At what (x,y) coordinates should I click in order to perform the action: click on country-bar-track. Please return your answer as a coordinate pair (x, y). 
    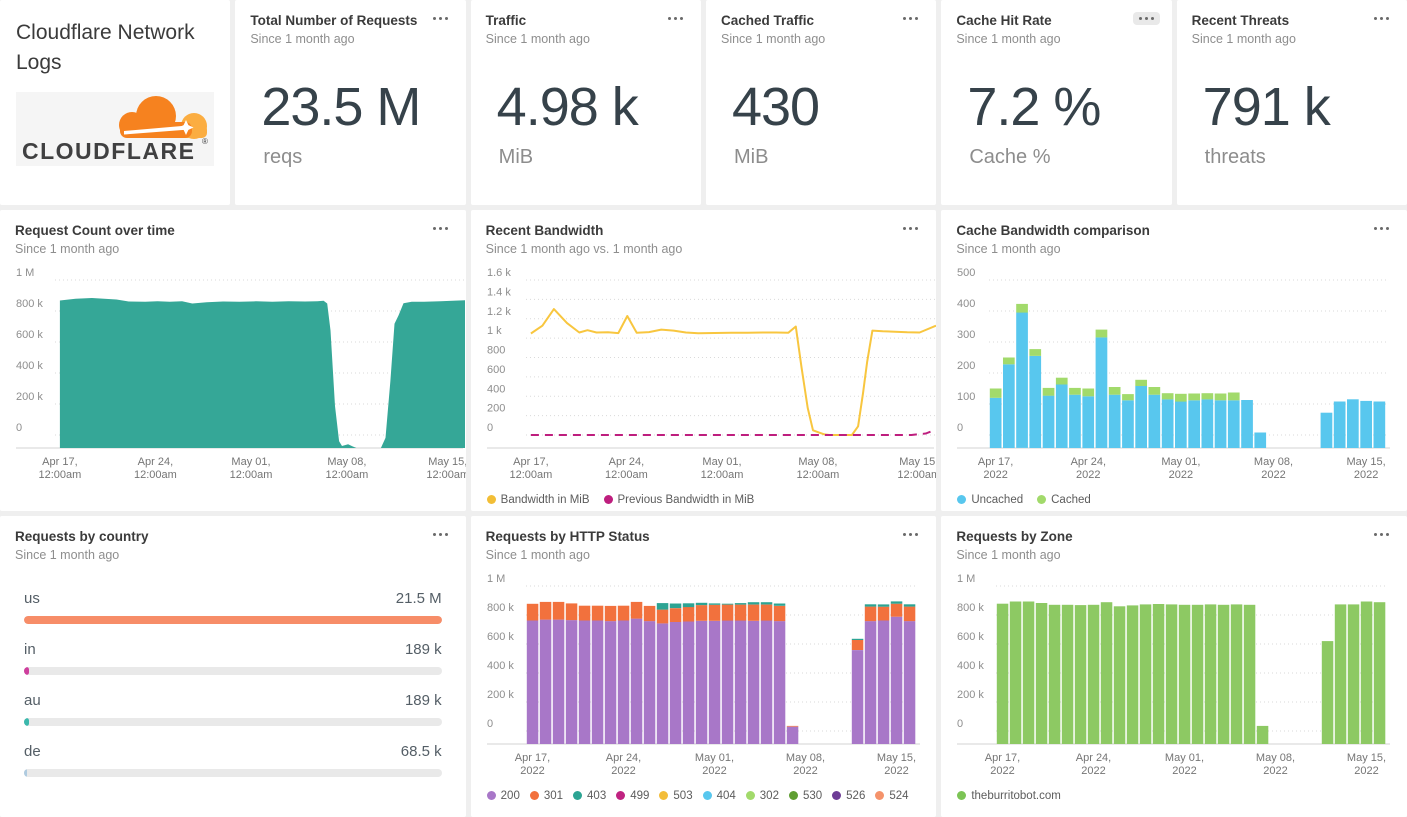
    Looking at the image, I should click on (233, 772).